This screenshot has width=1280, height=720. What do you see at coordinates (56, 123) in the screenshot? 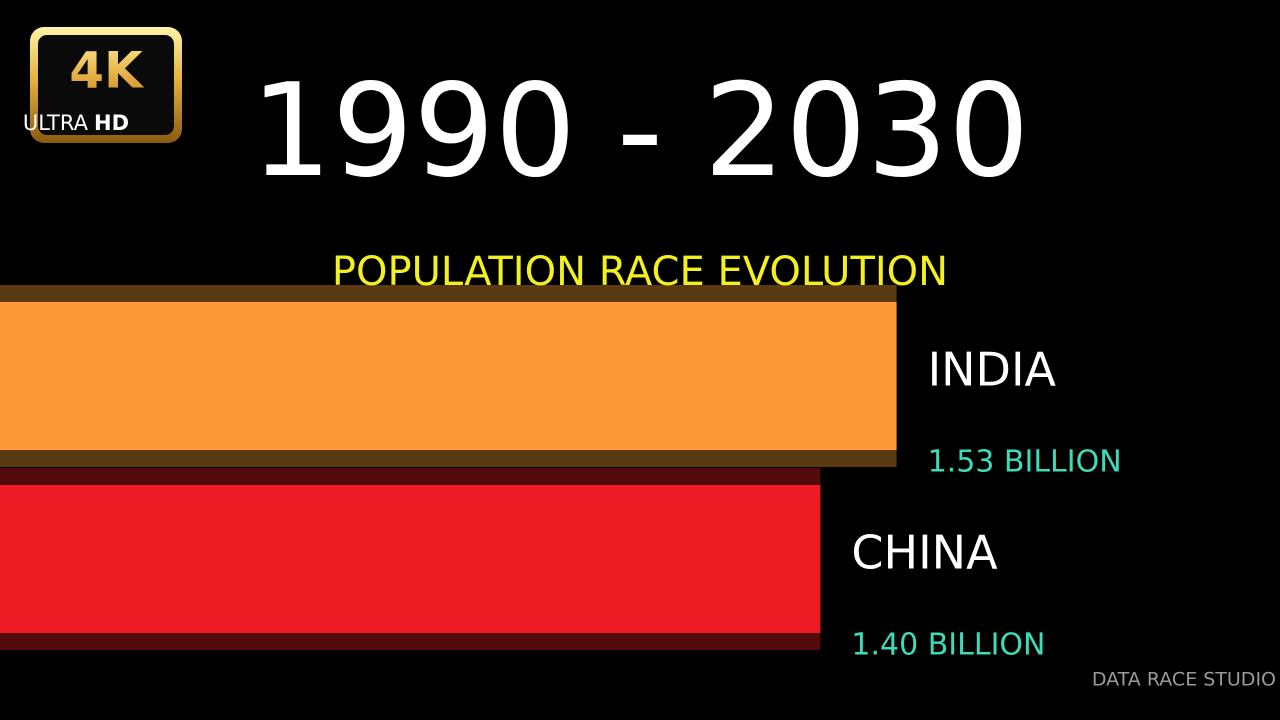
I see `badge-sub: ULTRA` at bounding box center [56, 123].